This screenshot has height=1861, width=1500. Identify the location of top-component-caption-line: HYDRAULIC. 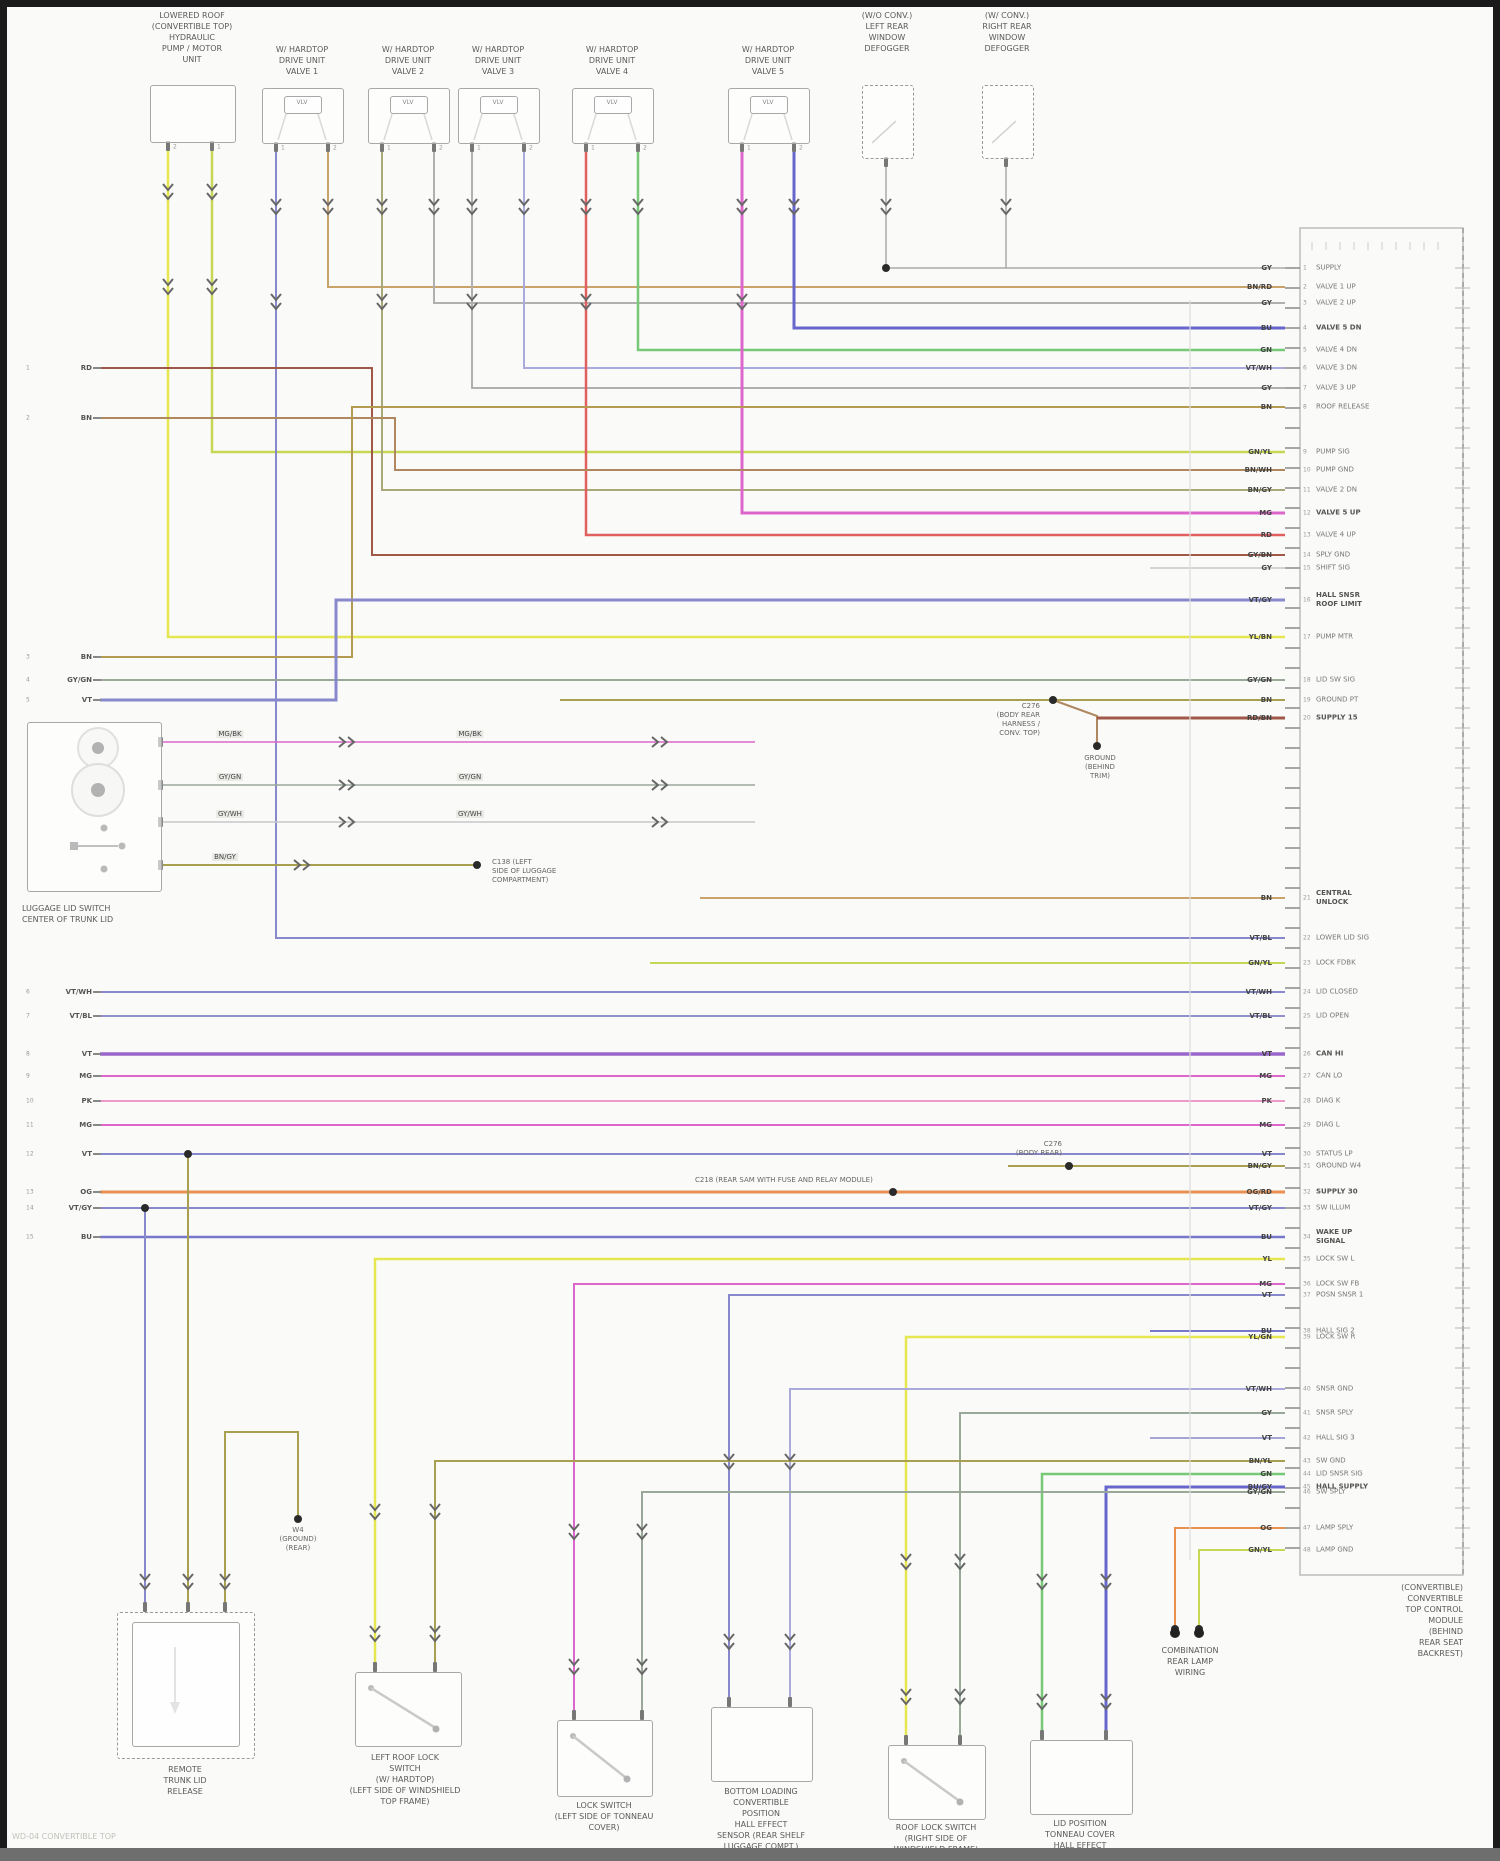
(192, 37).